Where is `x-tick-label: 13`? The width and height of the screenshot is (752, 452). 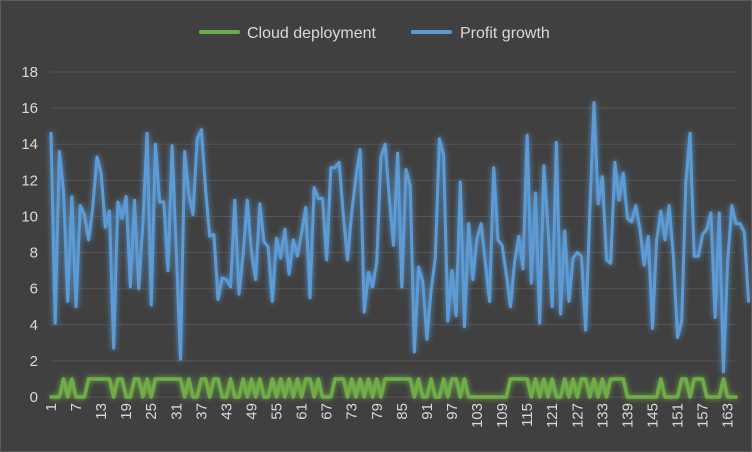
x-tick-label: 13 is located at coordinates (101, 411).